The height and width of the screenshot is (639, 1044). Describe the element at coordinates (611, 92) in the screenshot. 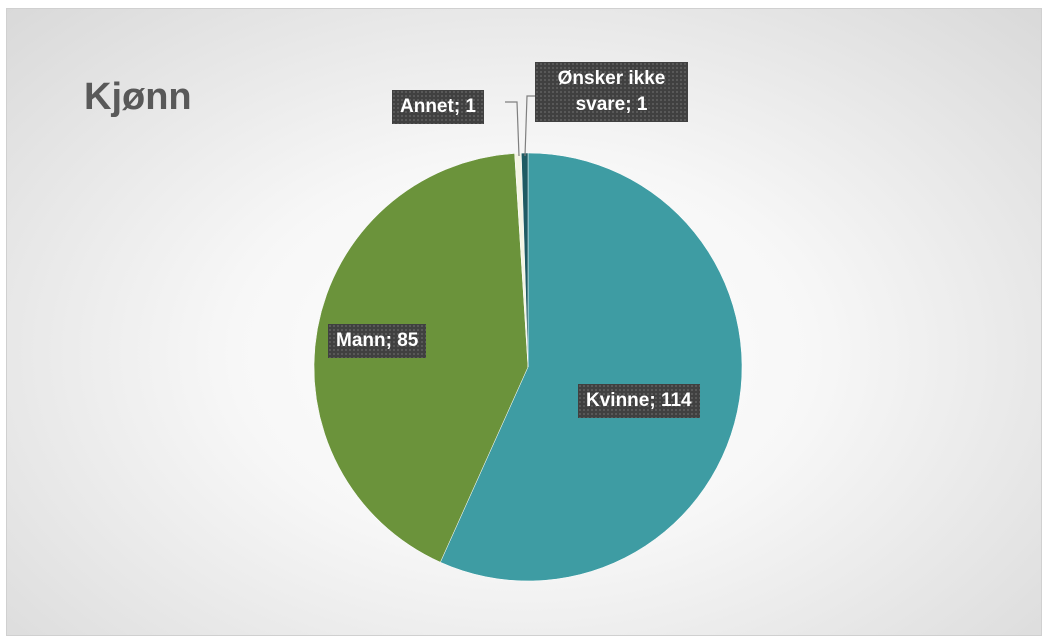

I see `data-label: Ønsker ikke svare; 1` at that location.